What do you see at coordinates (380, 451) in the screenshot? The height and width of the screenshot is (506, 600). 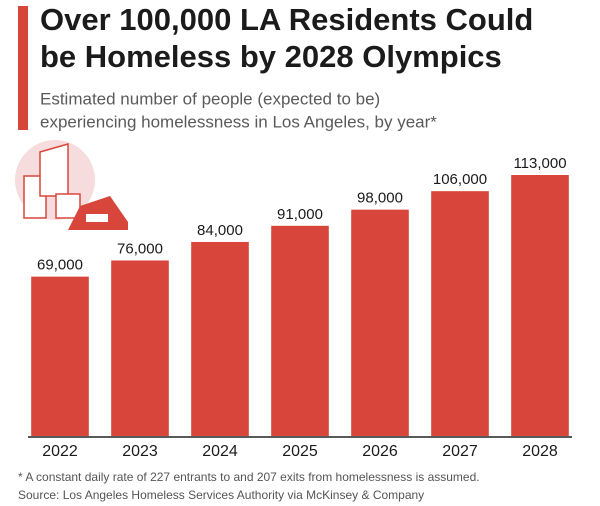 I see `x-tick-label: 2026` at bounding box center [380, 451].